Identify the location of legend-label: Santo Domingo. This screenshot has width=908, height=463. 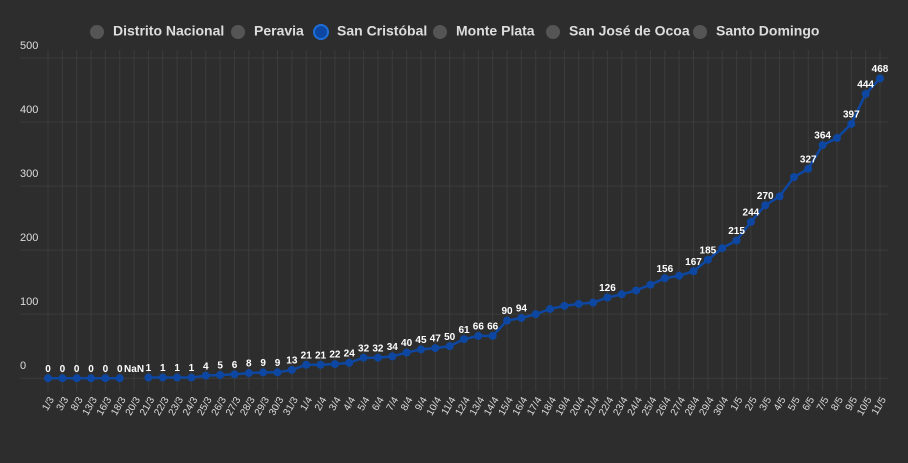
(767, 31).